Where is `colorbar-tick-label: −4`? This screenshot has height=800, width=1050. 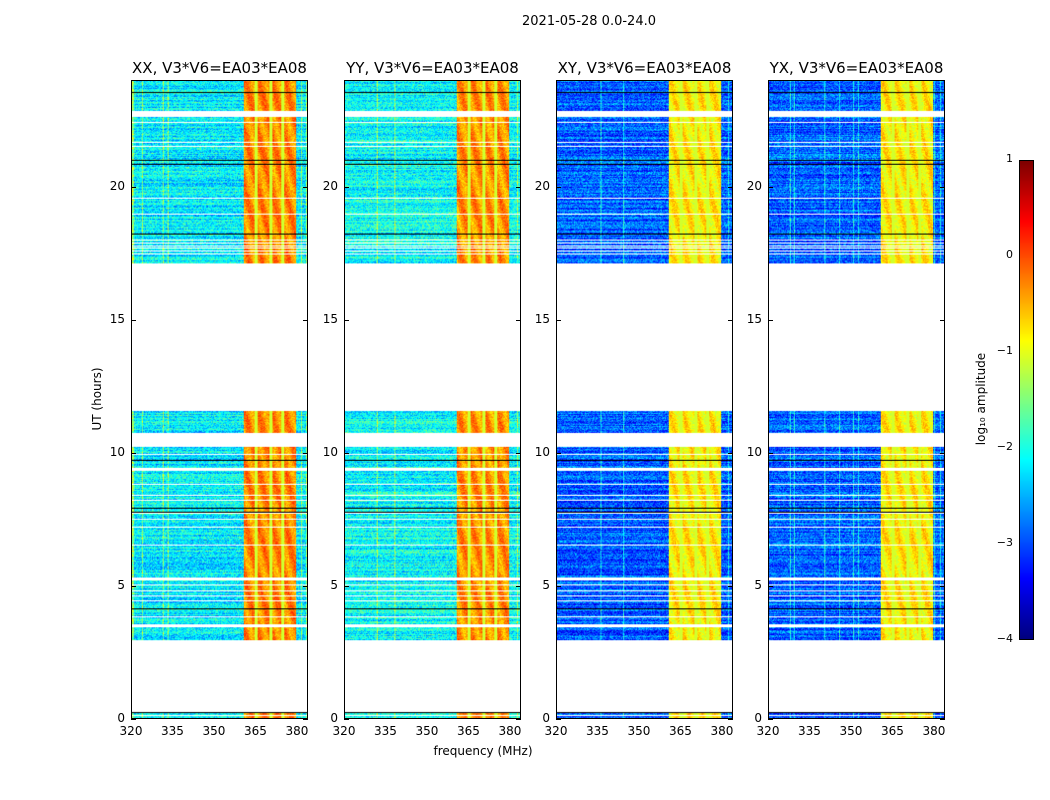 colorbar-tick-label: −4 is located at coordinates (1004, 638).